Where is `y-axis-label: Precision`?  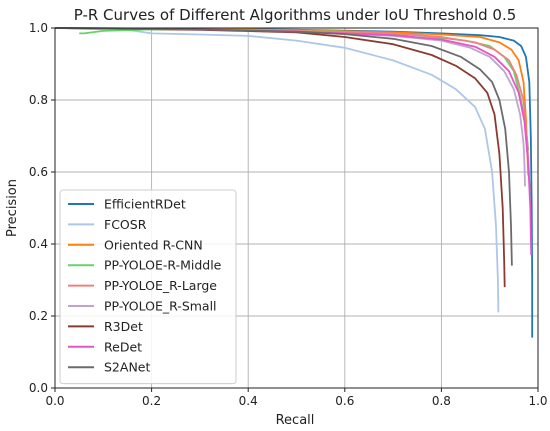
y-axis-label: Precision is located at coordinates (12, 208).